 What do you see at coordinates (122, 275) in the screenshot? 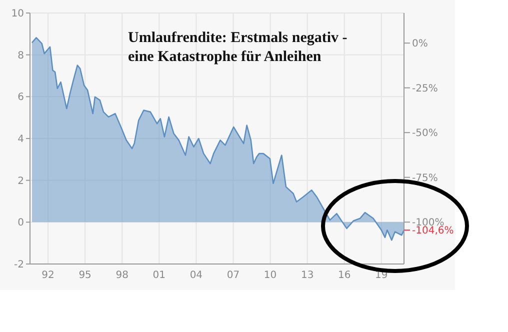
I see `x-tick-label: 98` at bounding box center [122, 275].